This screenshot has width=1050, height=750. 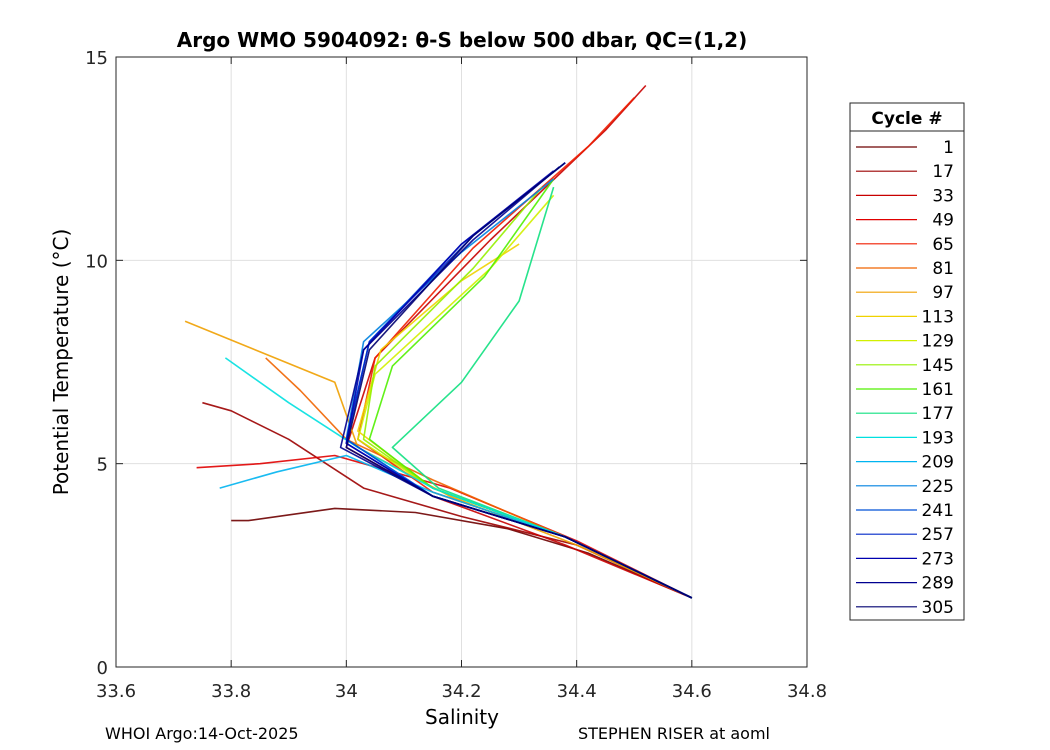 What do you see at coordinates (938, 342) in the screenshot?
I see `legend-label-129: 129` at bounding box center [938, 342].